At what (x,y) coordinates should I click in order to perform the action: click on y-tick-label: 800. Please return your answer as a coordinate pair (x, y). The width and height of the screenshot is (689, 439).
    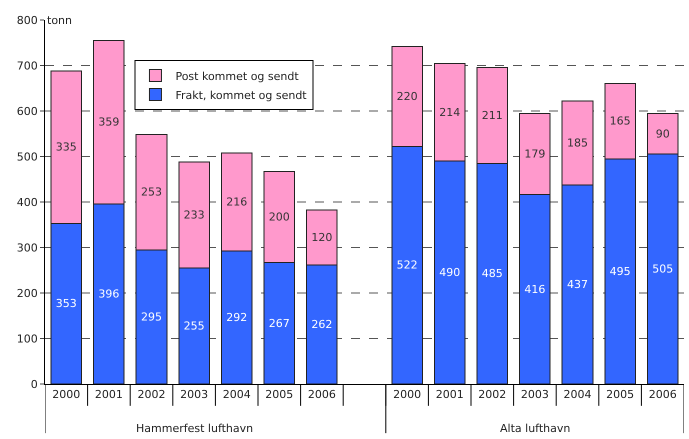
    Looking at the image, I should click on (27, 20).